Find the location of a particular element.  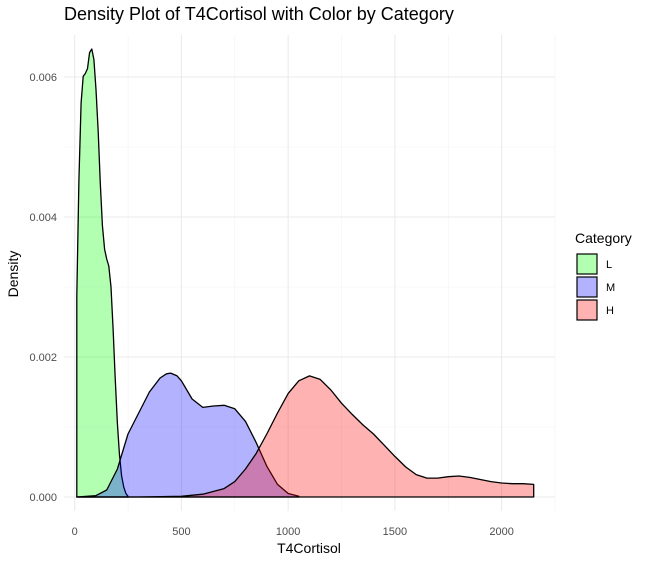

legend-key-H is located at coordinates (587, 310).